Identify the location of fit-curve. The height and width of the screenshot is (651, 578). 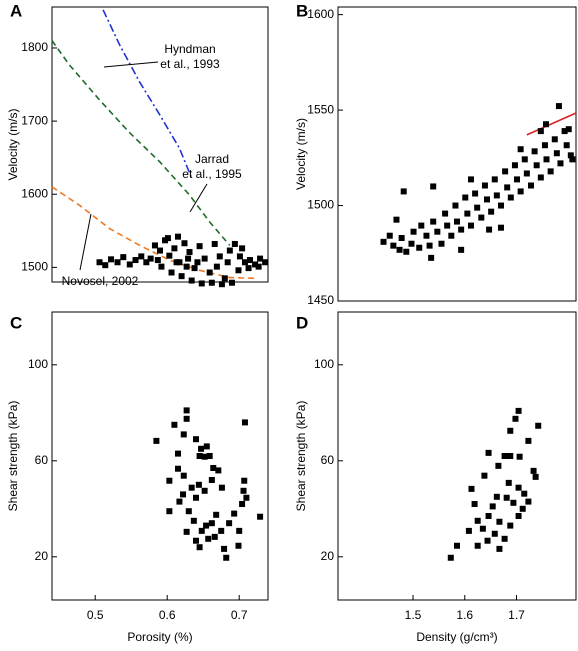
(147, 94).